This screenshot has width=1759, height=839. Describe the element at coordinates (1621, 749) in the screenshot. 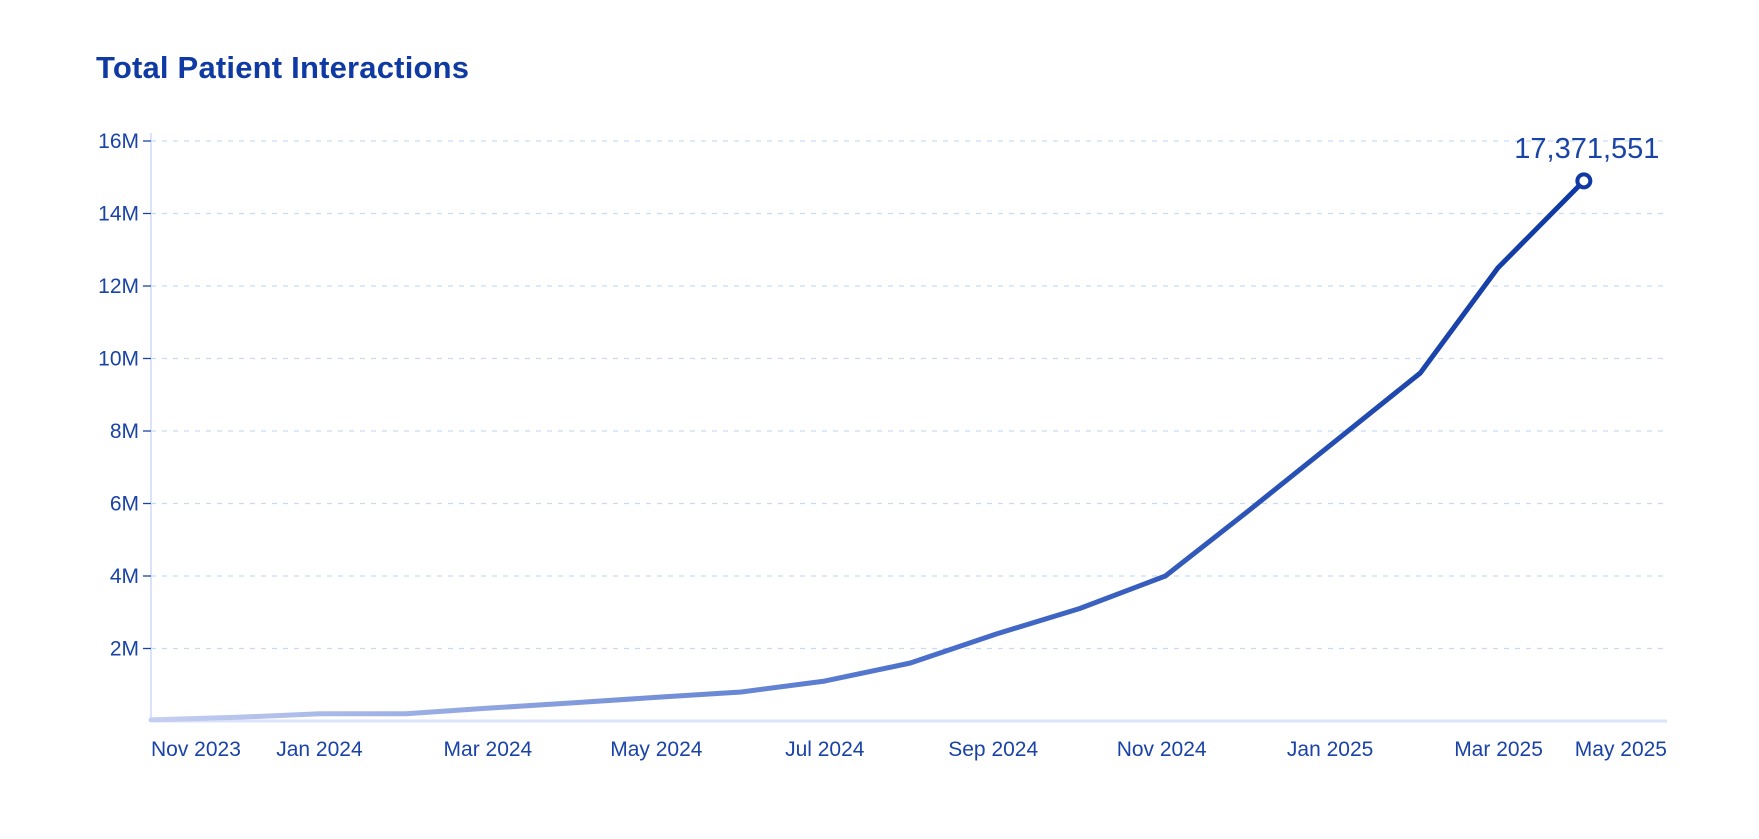

I see `x-tick-label: May 2025` at that location.